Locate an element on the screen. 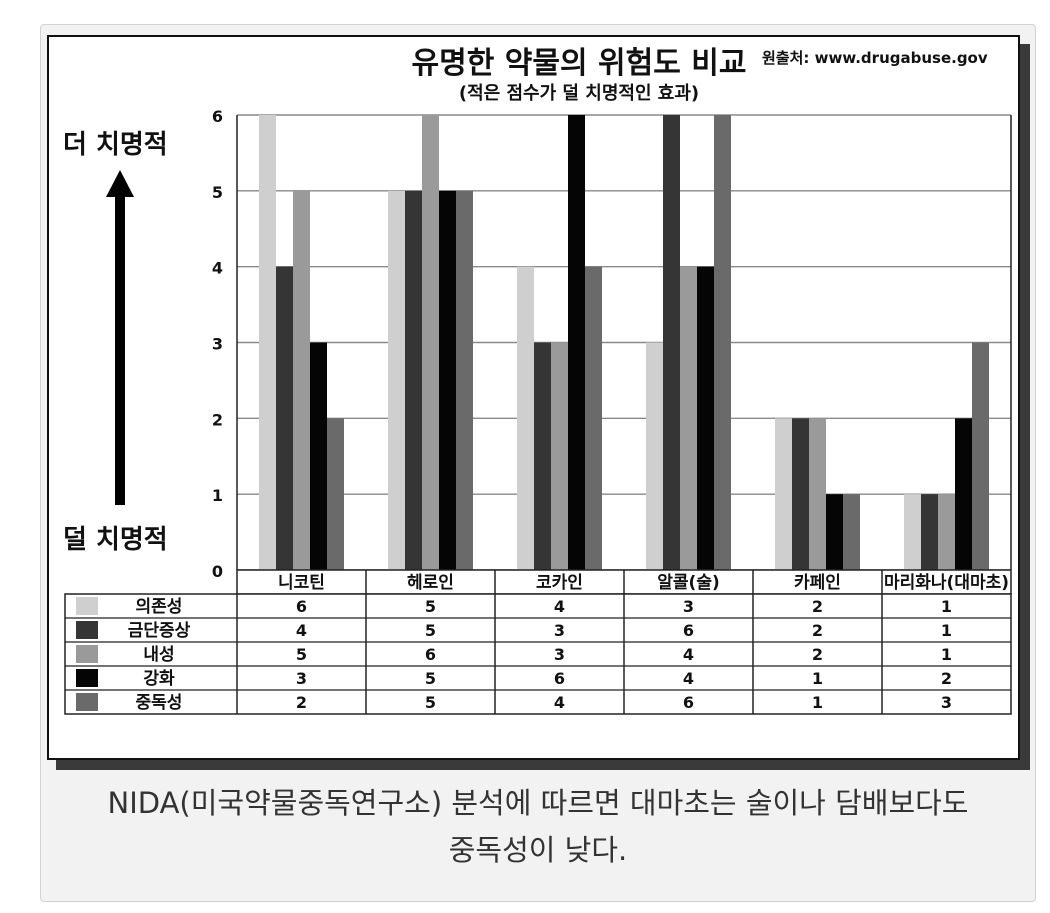 This screenshot has height=913, width=1050. y-tick-label: 2 is located at coordinates (217, 419).